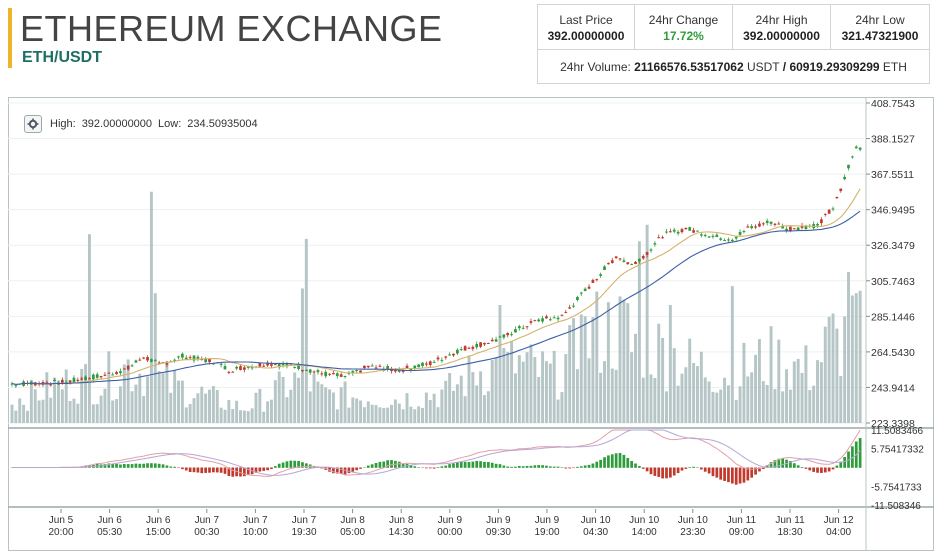 Image resolution: width=948 pixels, height=556 pixels. Describe the element at coordinates (449, 532) in the screenshot. I see `x-tick-time: 00:00` at that location.